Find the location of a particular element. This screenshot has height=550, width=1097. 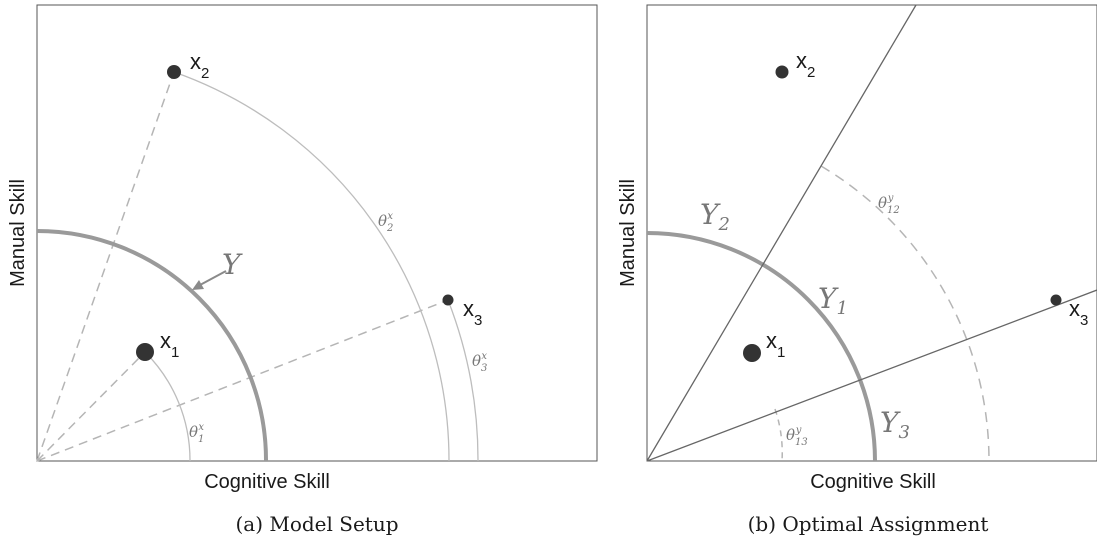

y-axis-title-b: Manual Skill is located at coordinates (628, 233).